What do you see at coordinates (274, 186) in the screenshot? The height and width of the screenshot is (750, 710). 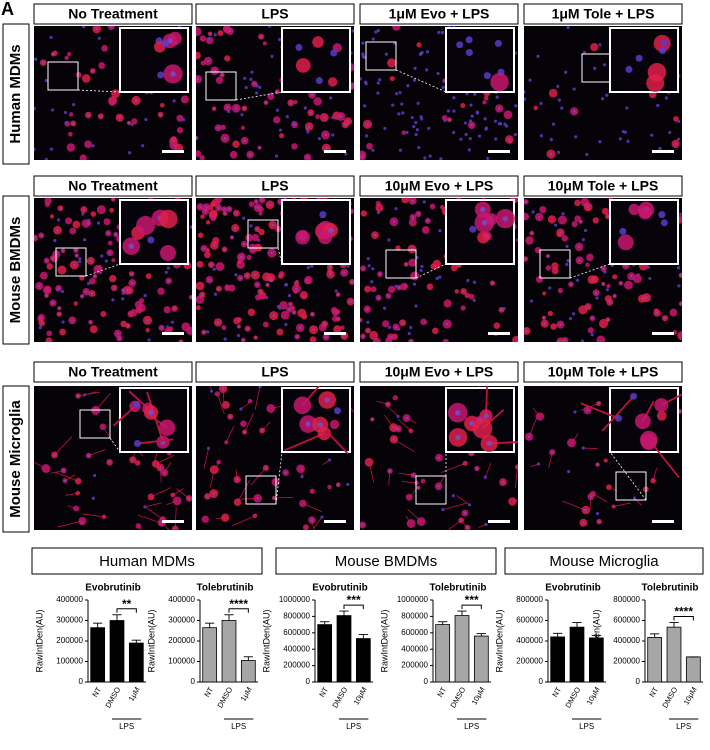 I see `column-header: LPS` at bounding box center [274, 186].